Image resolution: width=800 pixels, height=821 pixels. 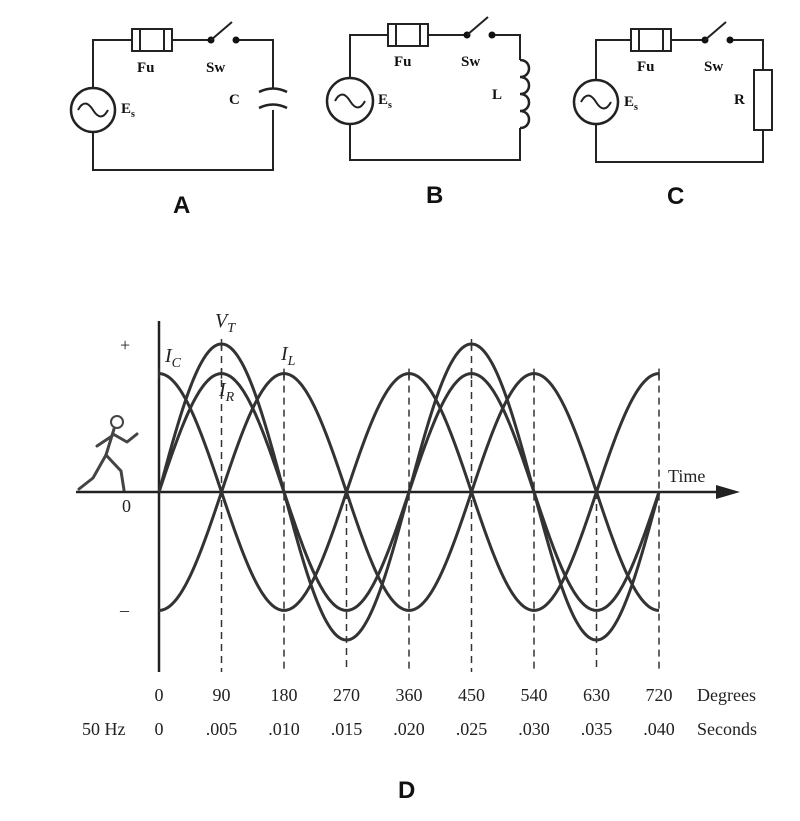 What do you see at coordinates (273, 98) in the screenshot?
I see `capacitor-a` at bounding box center [273, 98].